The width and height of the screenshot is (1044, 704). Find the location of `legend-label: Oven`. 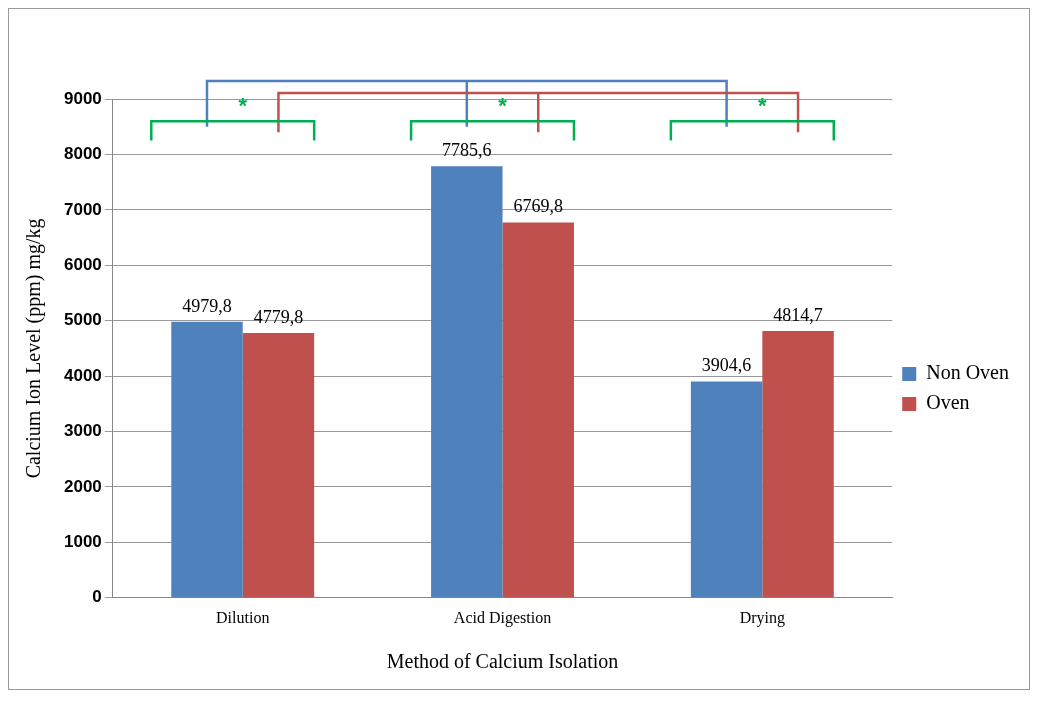

legend-label: Oven is located at coordinates (948, 402).